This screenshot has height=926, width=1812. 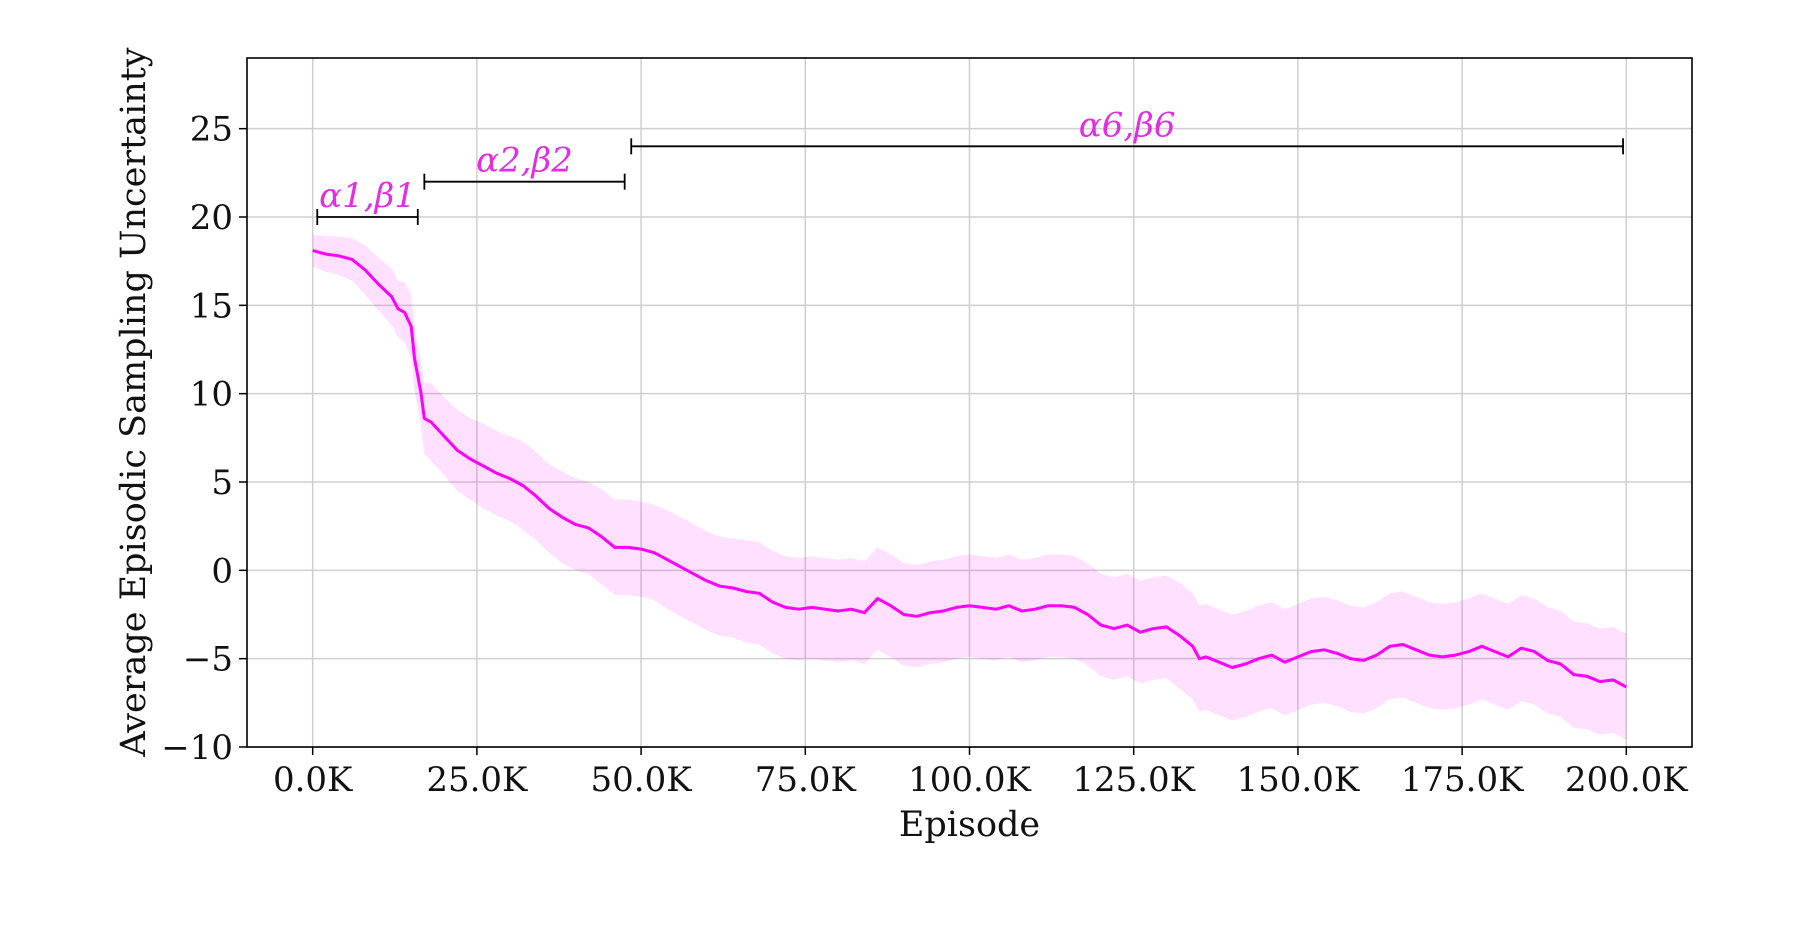 What do you see at coordinates (208, 660) in the screenshot?
I see `y-tick-label: −5` at bounding box center [208, 660].